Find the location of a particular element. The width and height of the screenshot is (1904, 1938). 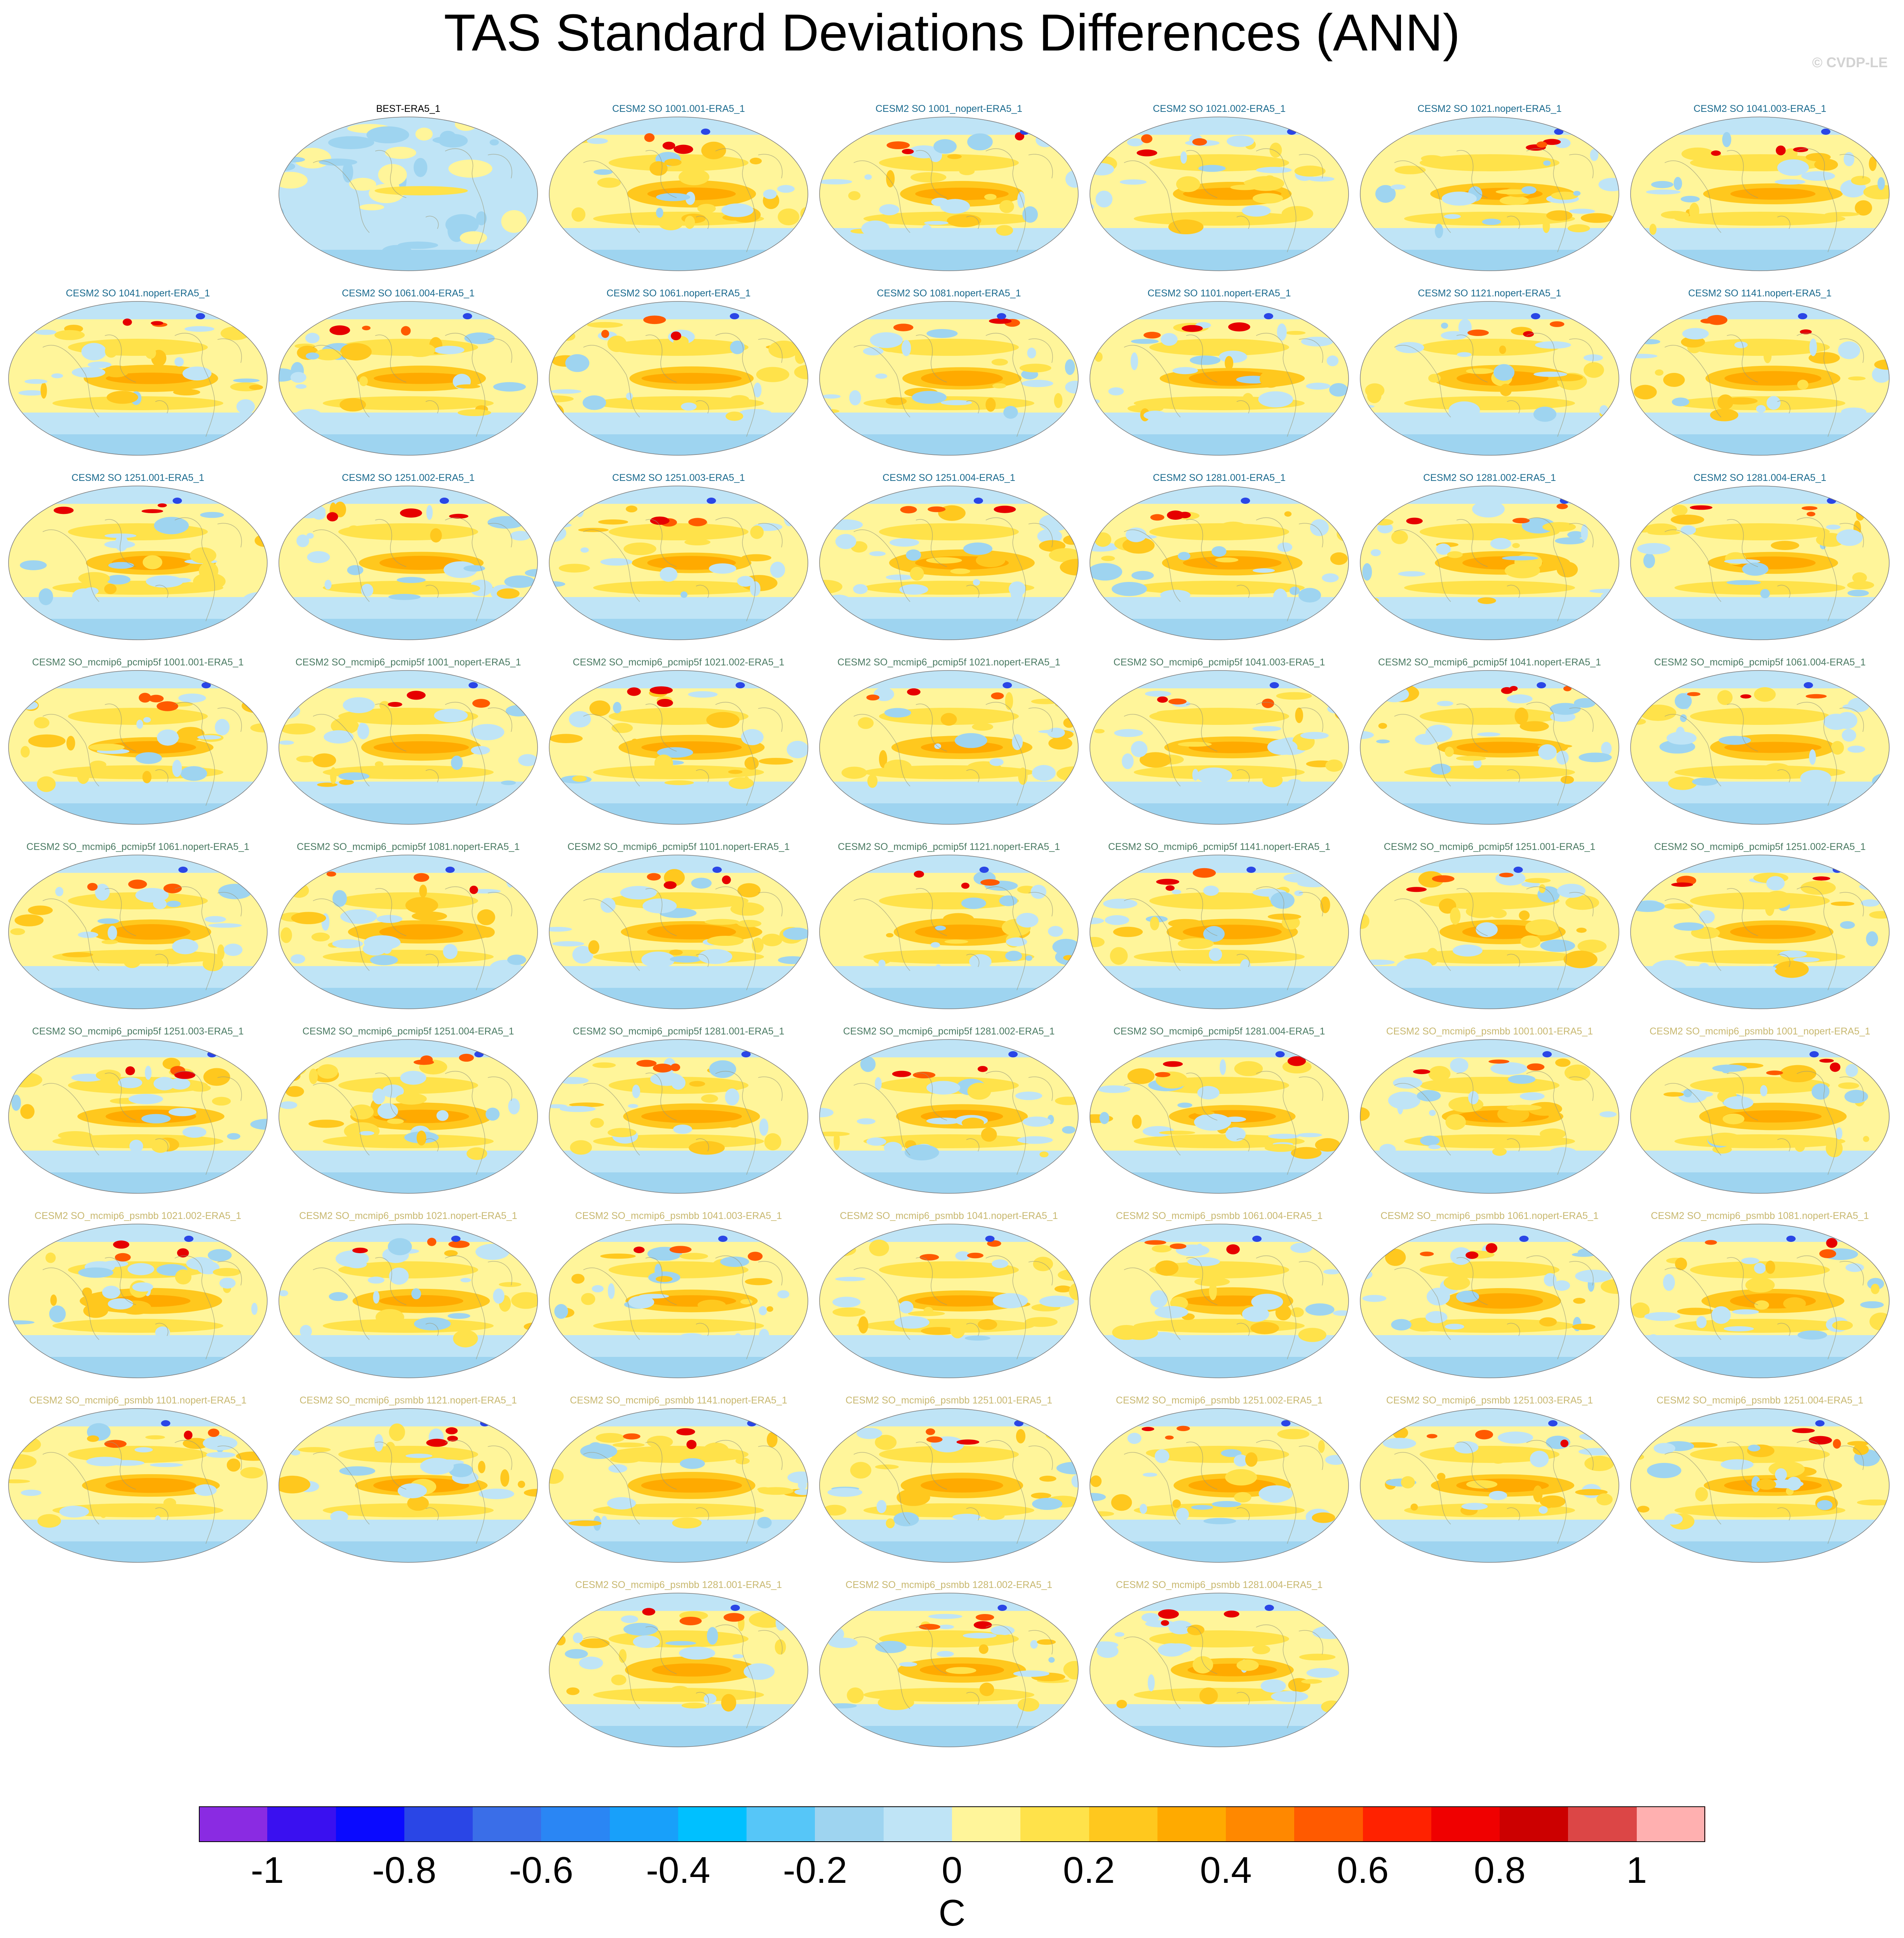

map-panel: CESM2 SO 1081.nopert-ERA5_1 is located at coordinates (949, 373).